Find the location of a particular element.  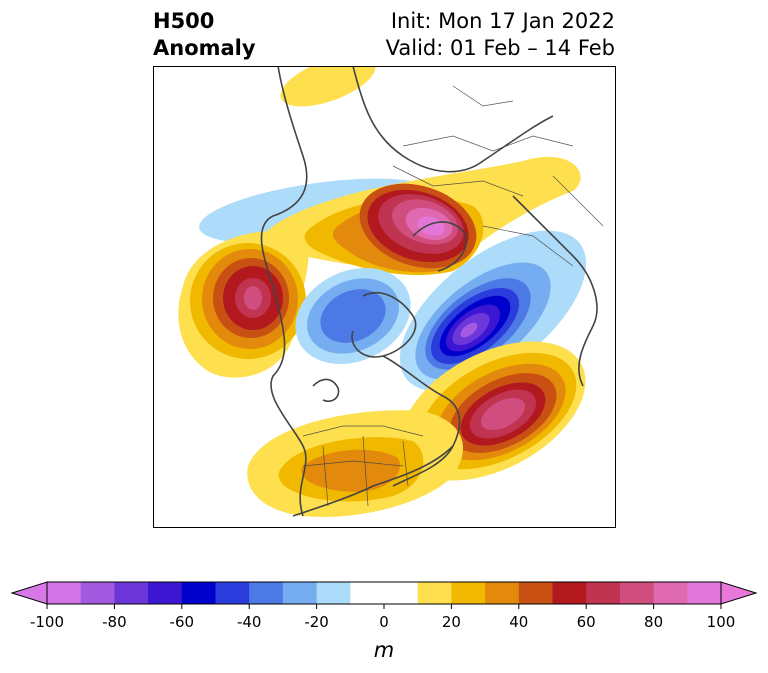

colorbar-tick-label: -80 is located at coordinates (114, 622).